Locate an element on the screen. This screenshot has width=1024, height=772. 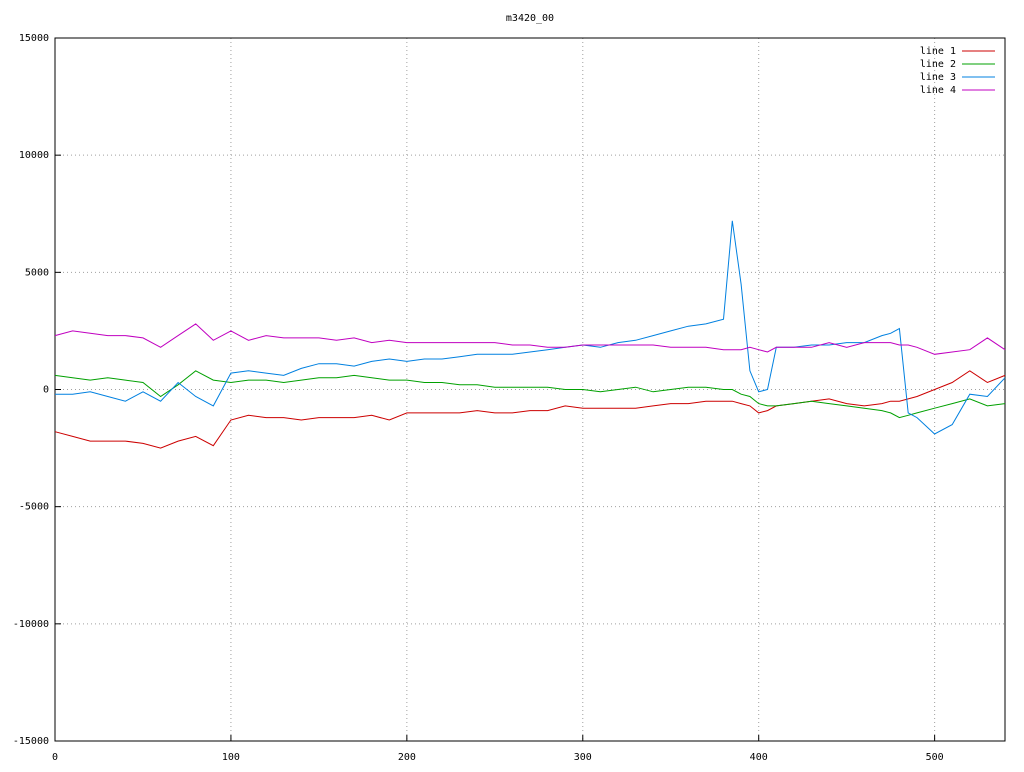
legend-label: line 1 is located at coordinates (938, 51).